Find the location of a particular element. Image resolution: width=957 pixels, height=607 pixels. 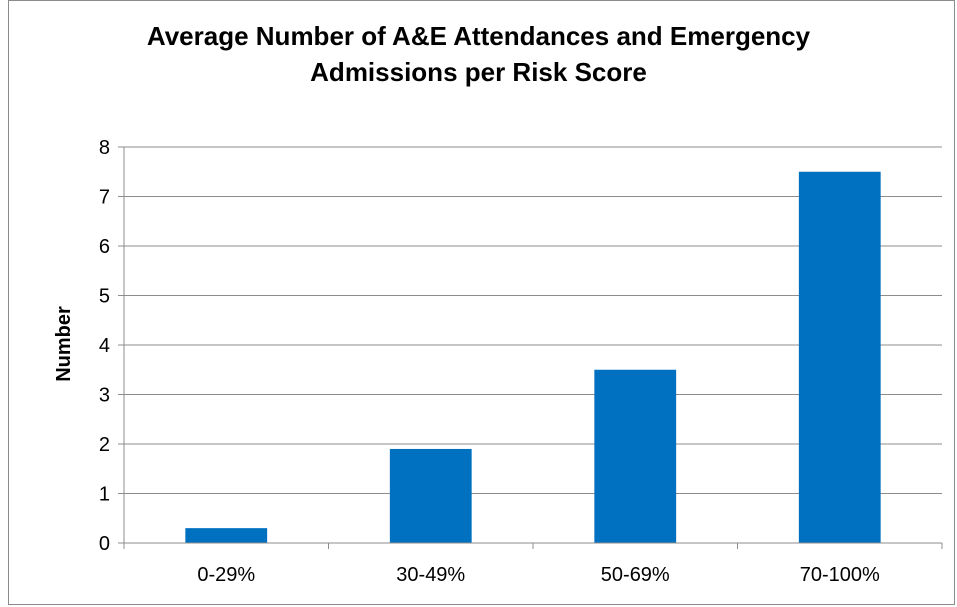

y-tick-label: 1 is located at coordinates (104, 495).